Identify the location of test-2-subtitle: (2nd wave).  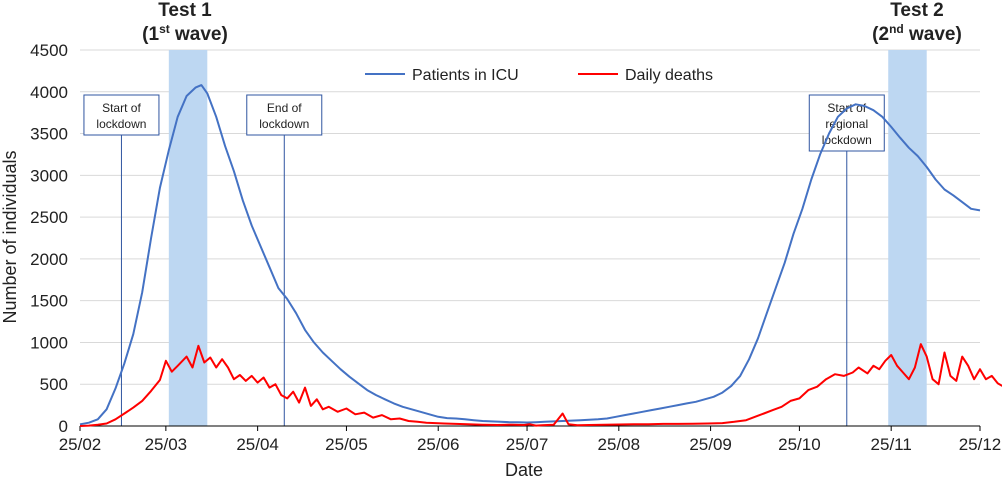
(917, 33).